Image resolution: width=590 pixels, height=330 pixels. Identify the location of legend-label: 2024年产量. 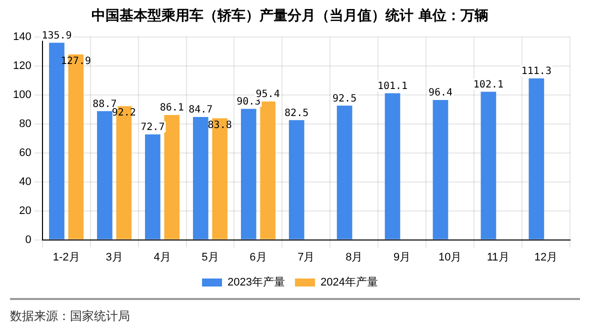
(349, 282).